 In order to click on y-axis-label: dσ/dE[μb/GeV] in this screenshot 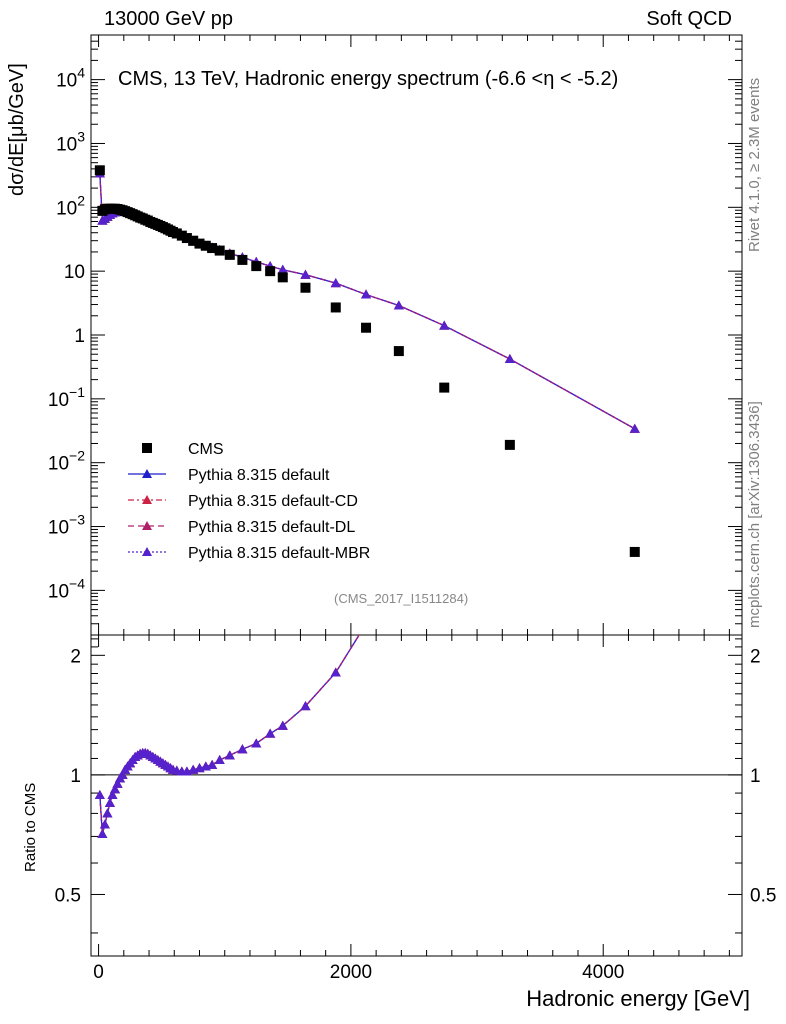, I will do `click(17, 129)`.